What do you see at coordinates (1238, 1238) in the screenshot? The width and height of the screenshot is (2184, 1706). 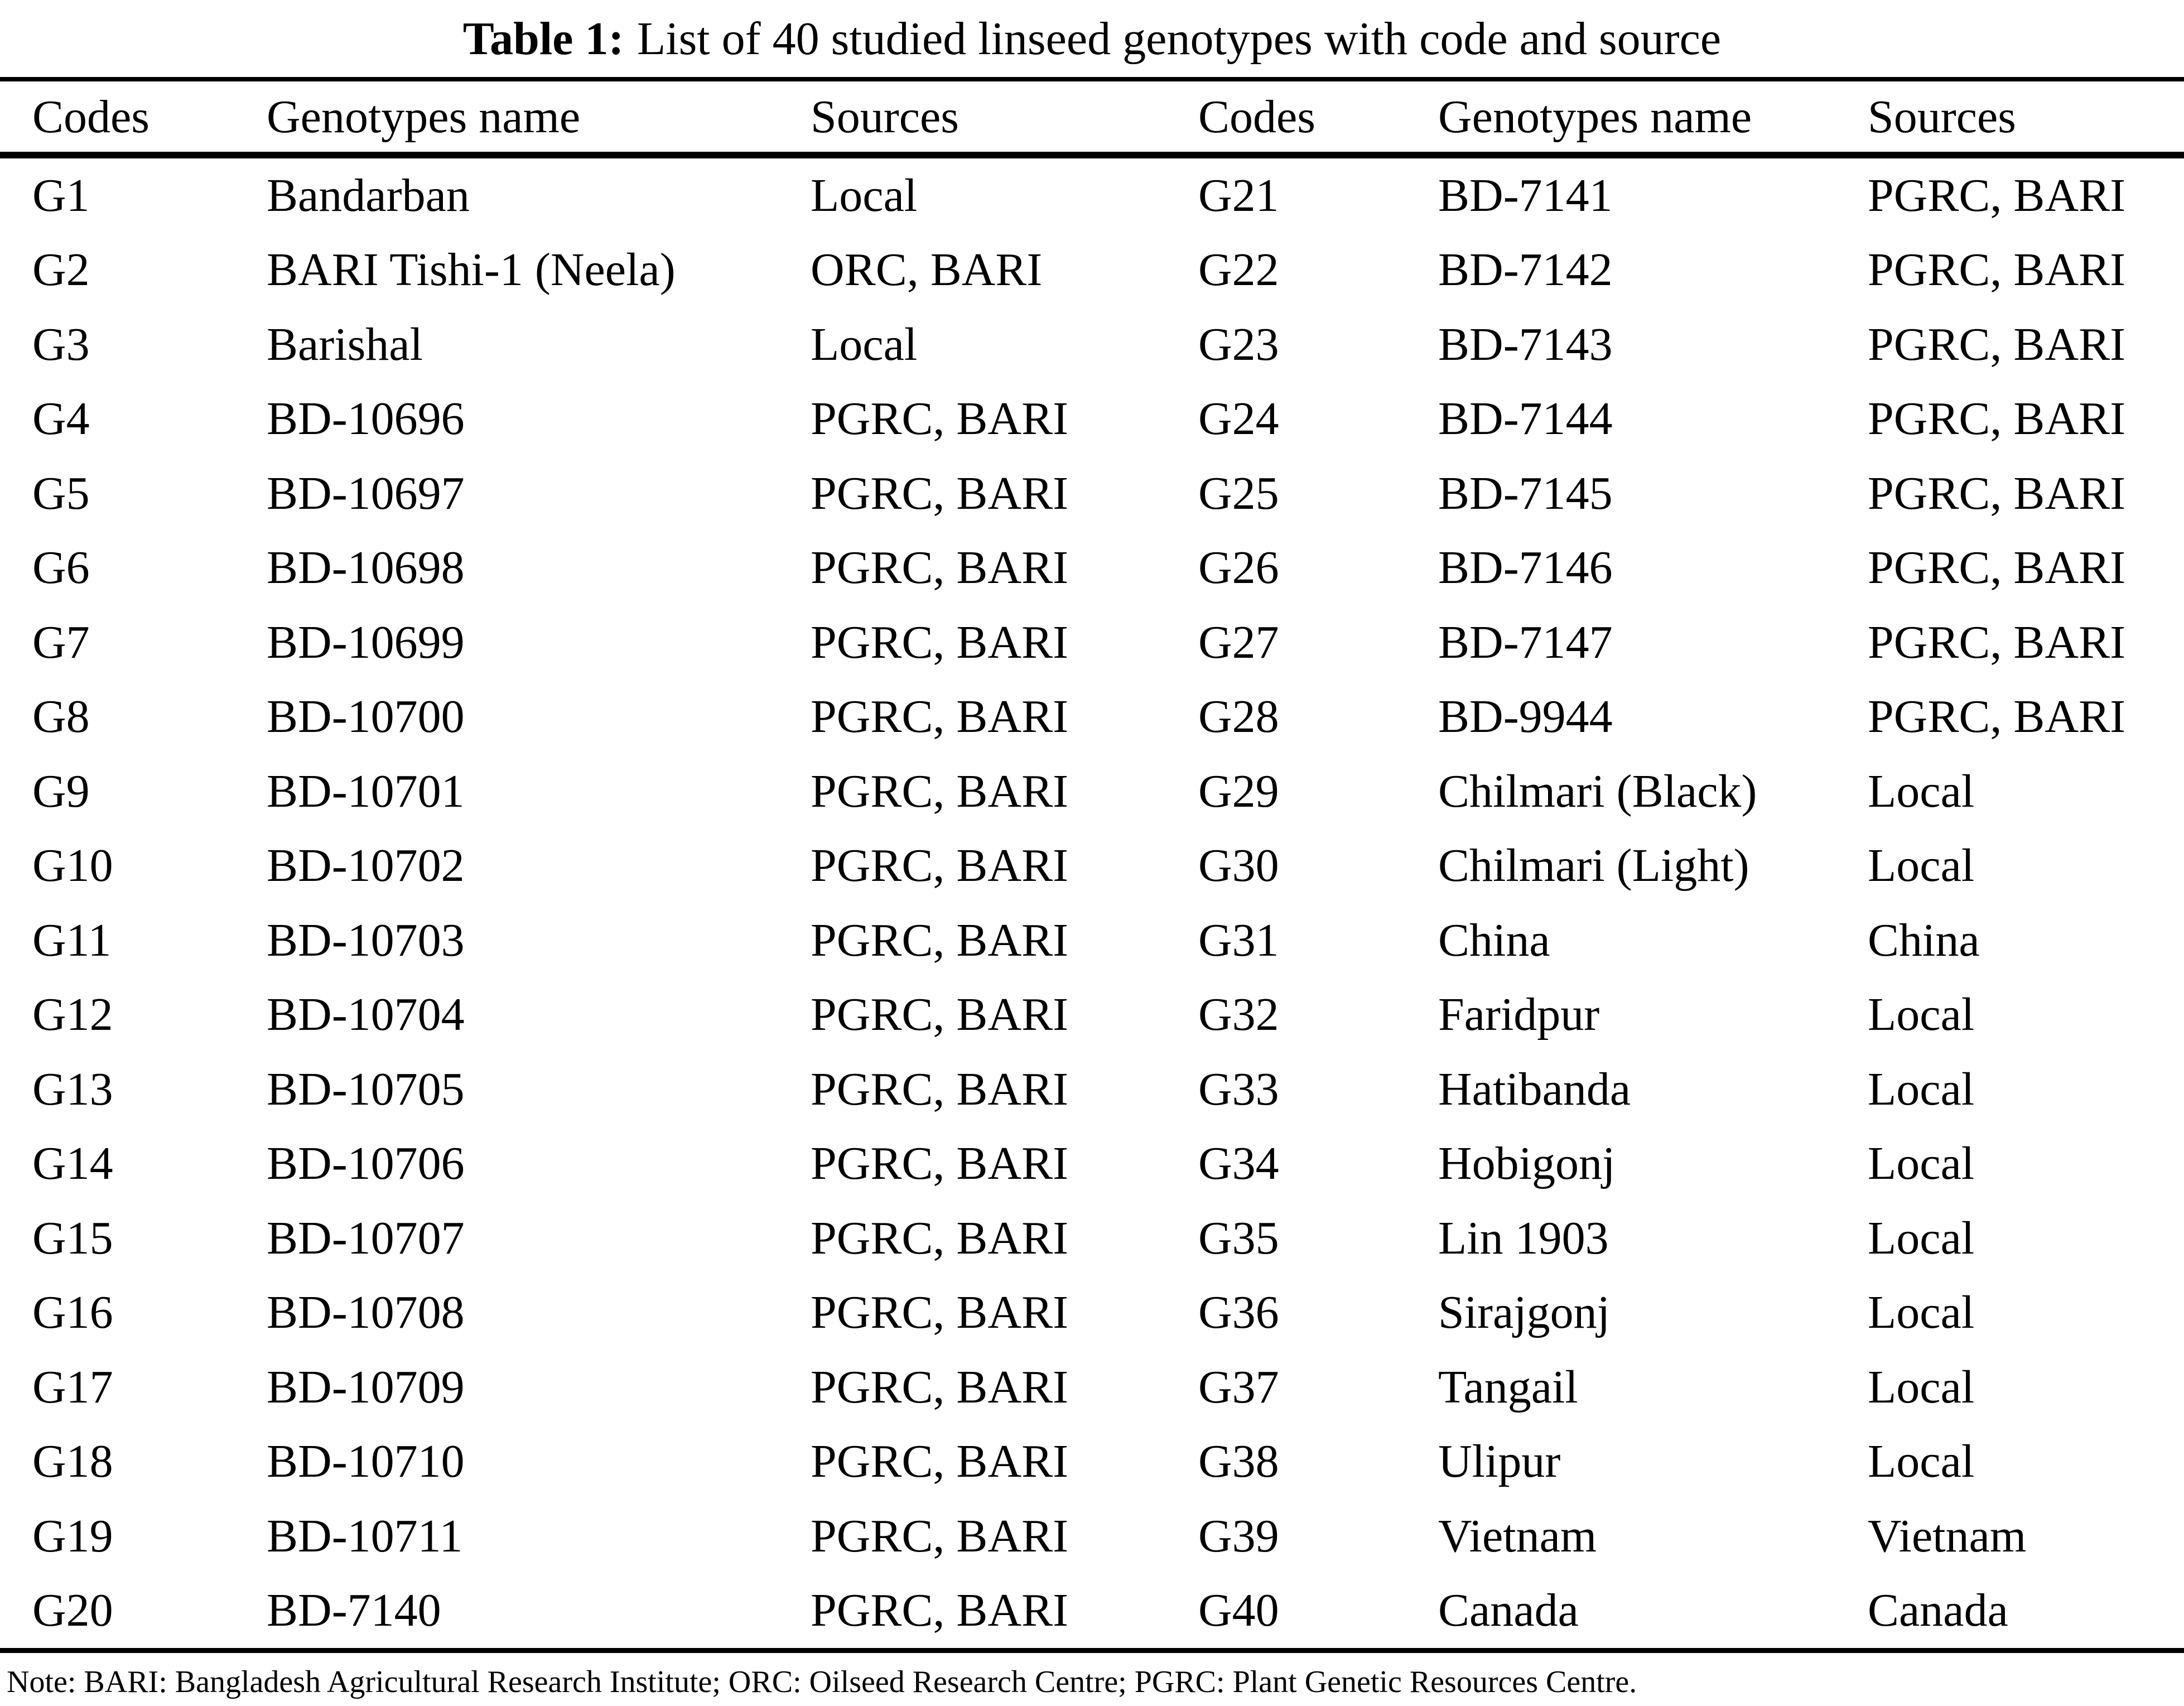 I see `code-cell-right: G35` at bounding box center [1238, 1238].